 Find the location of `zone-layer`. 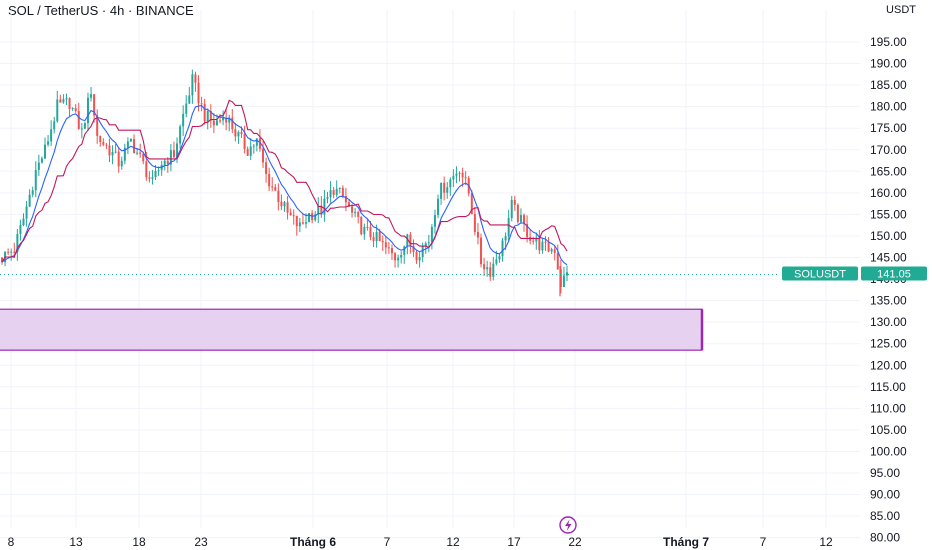

zone-layer is located at coordinates (352, 329).